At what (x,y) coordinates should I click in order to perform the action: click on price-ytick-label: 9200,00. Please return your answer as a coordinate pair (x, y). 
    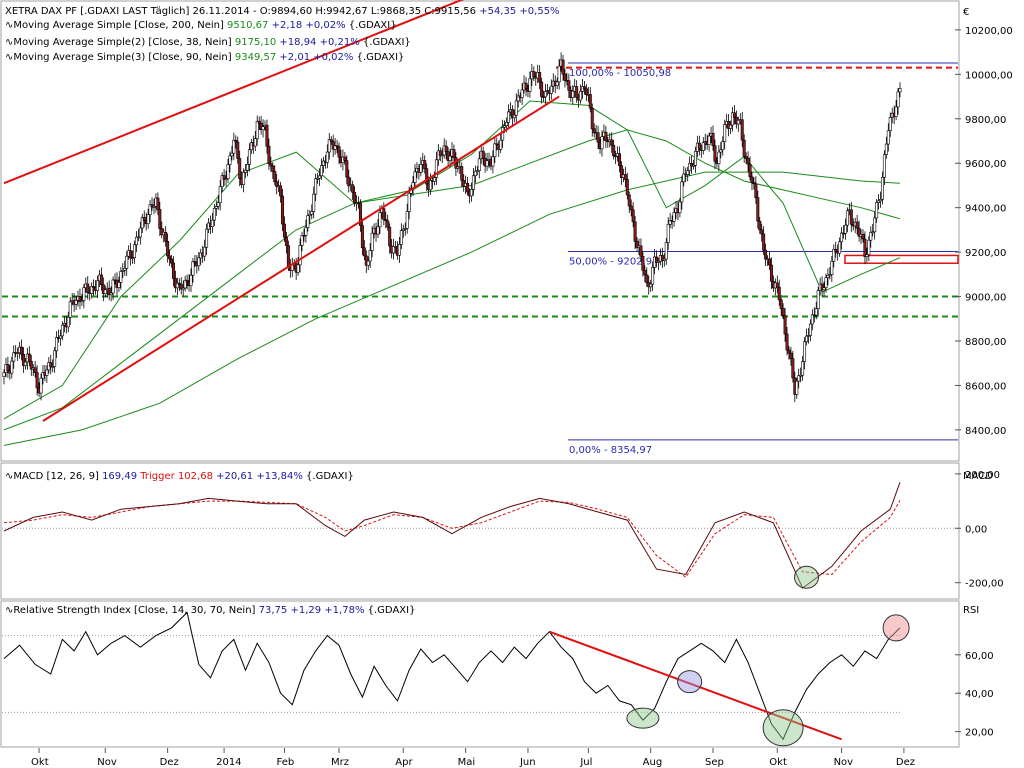
    Looking at the image, I should click on (985, 253).